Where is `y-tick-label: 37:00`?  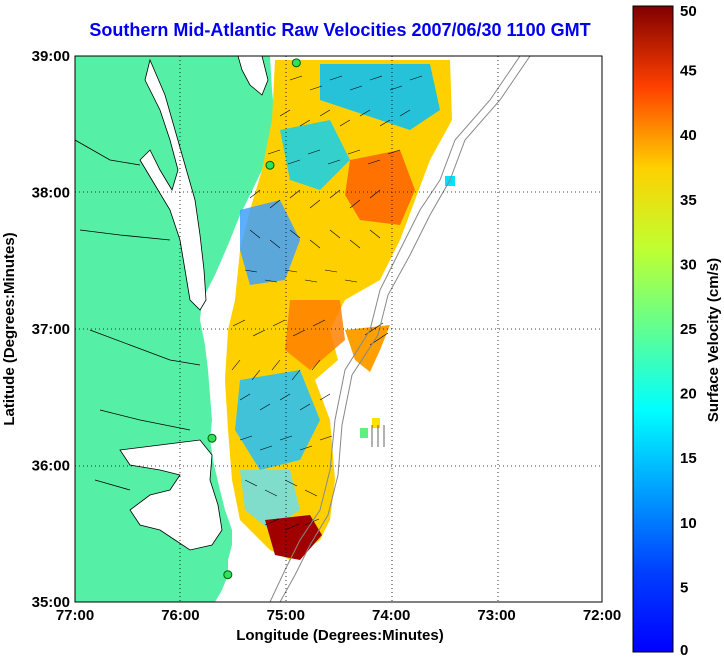 y-tick-label: 37:00 is located at coordinates (51, 329).